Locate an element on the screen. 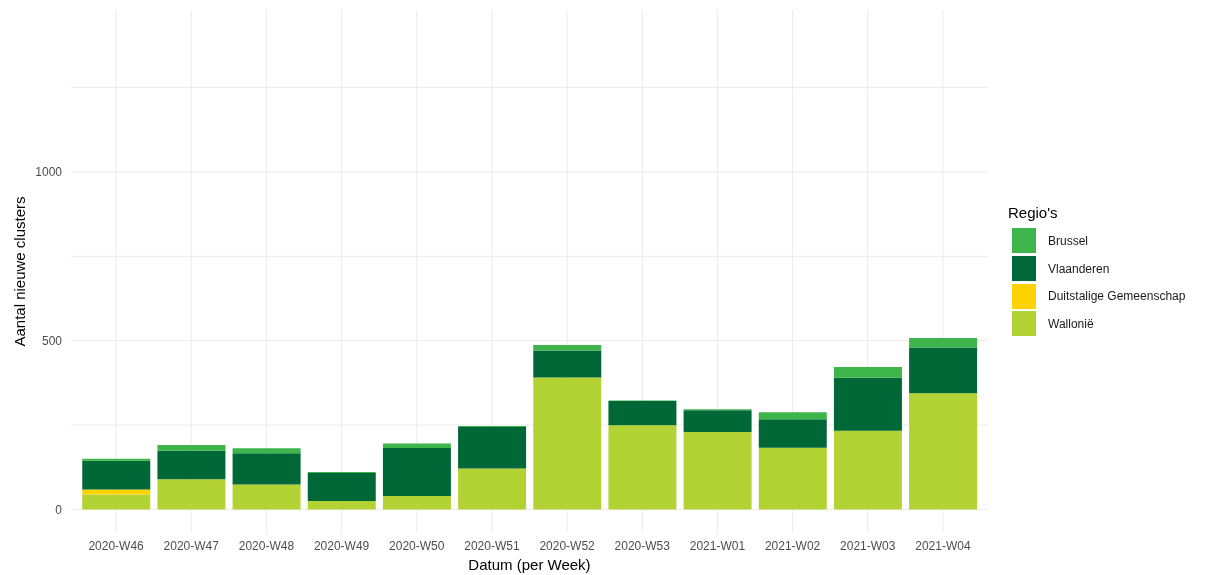 The height and width of the screenshot is (575, 1206). legend-label: Wallonië is located at coordinates (1071, 323).